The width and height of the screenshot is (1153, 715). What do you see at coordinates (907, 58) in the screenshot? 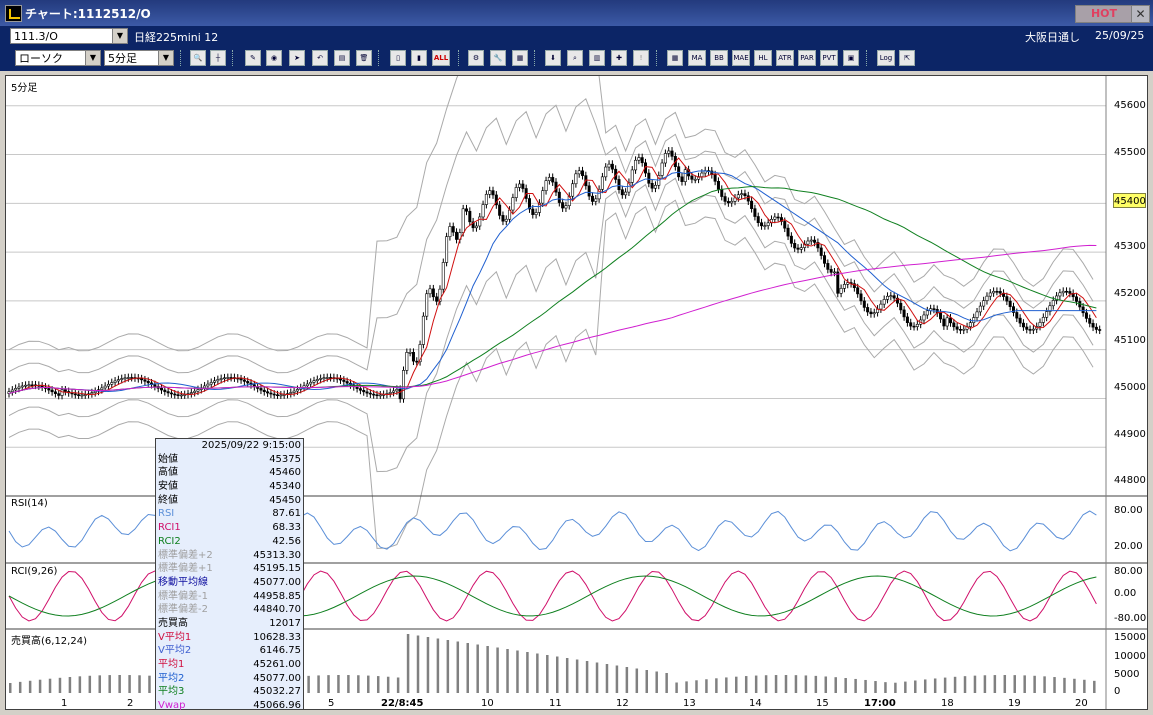
I see `export-icon: ⇱` at bounding box center [907, 58].